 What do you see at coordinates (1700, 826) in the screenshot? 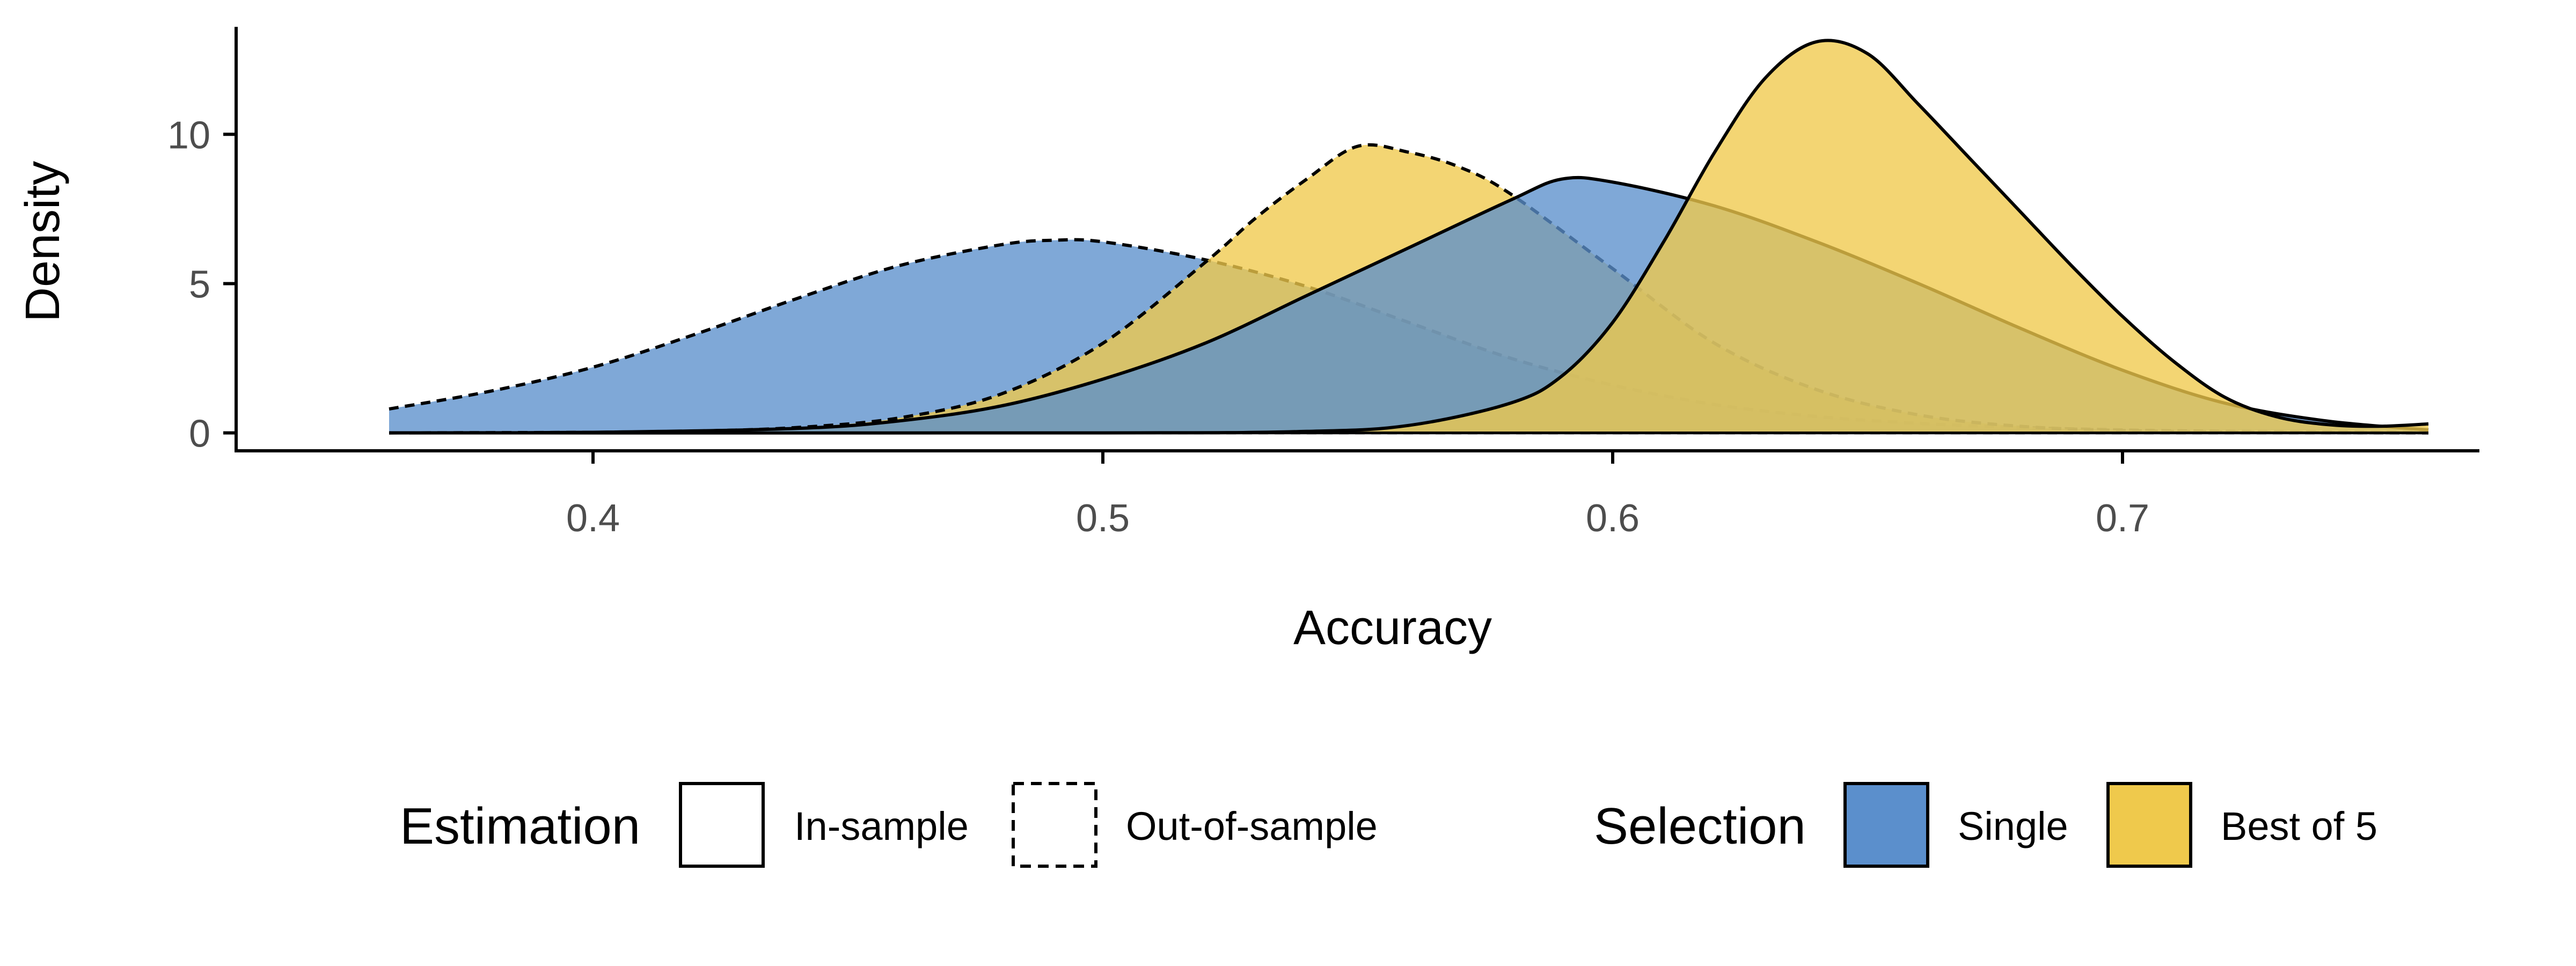
I see `legend-selection-title: Selection` at bounding box center [1700, 826].